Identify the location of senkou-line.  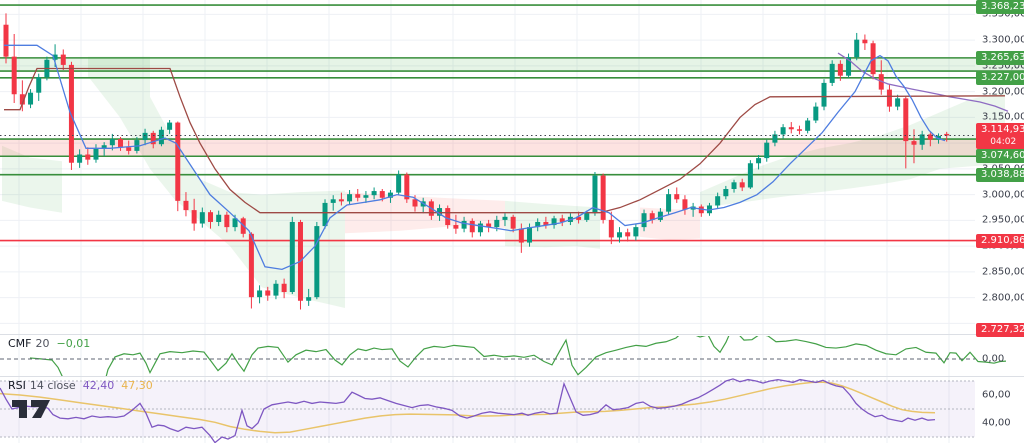
(923, 82).